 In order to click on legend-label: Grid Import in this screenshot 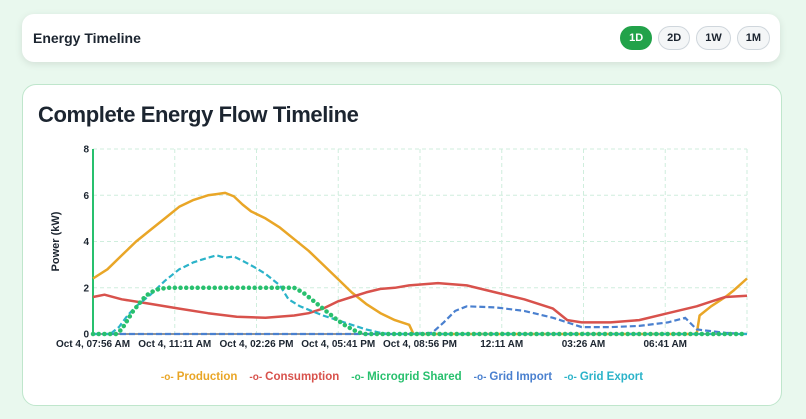, I will do `click(521, 377)`.